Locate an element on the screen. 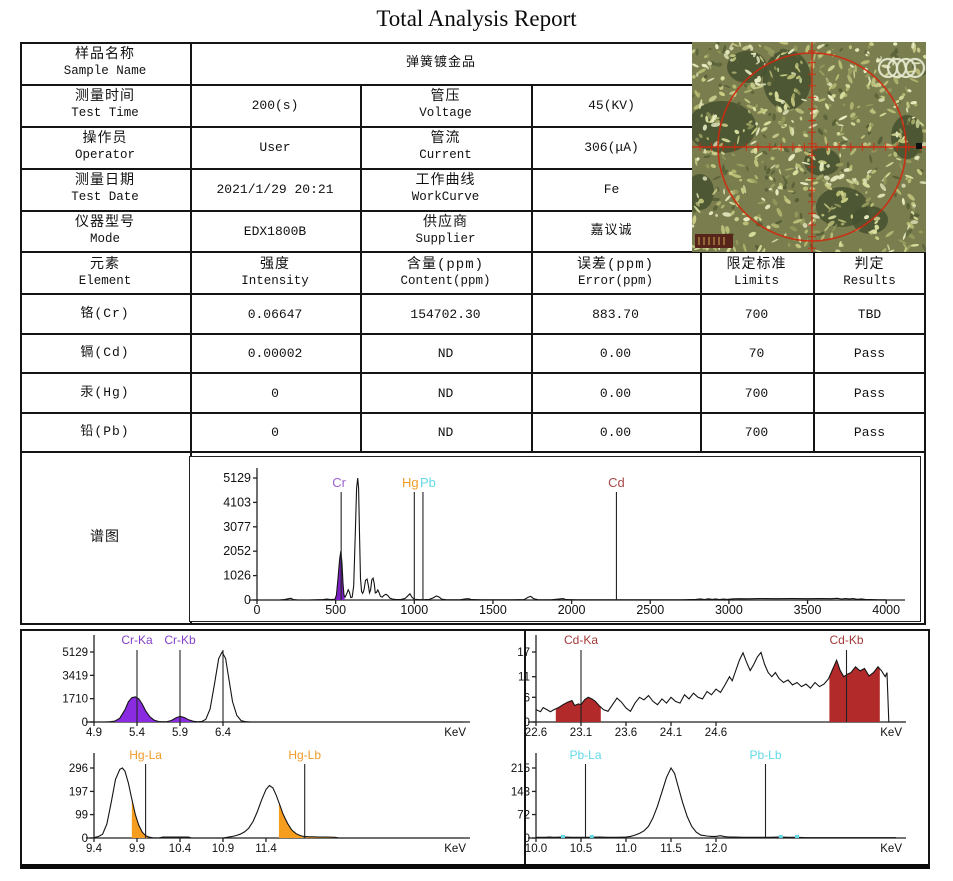  info-label-current: 管流 Current is located at coordinates (445, 146).